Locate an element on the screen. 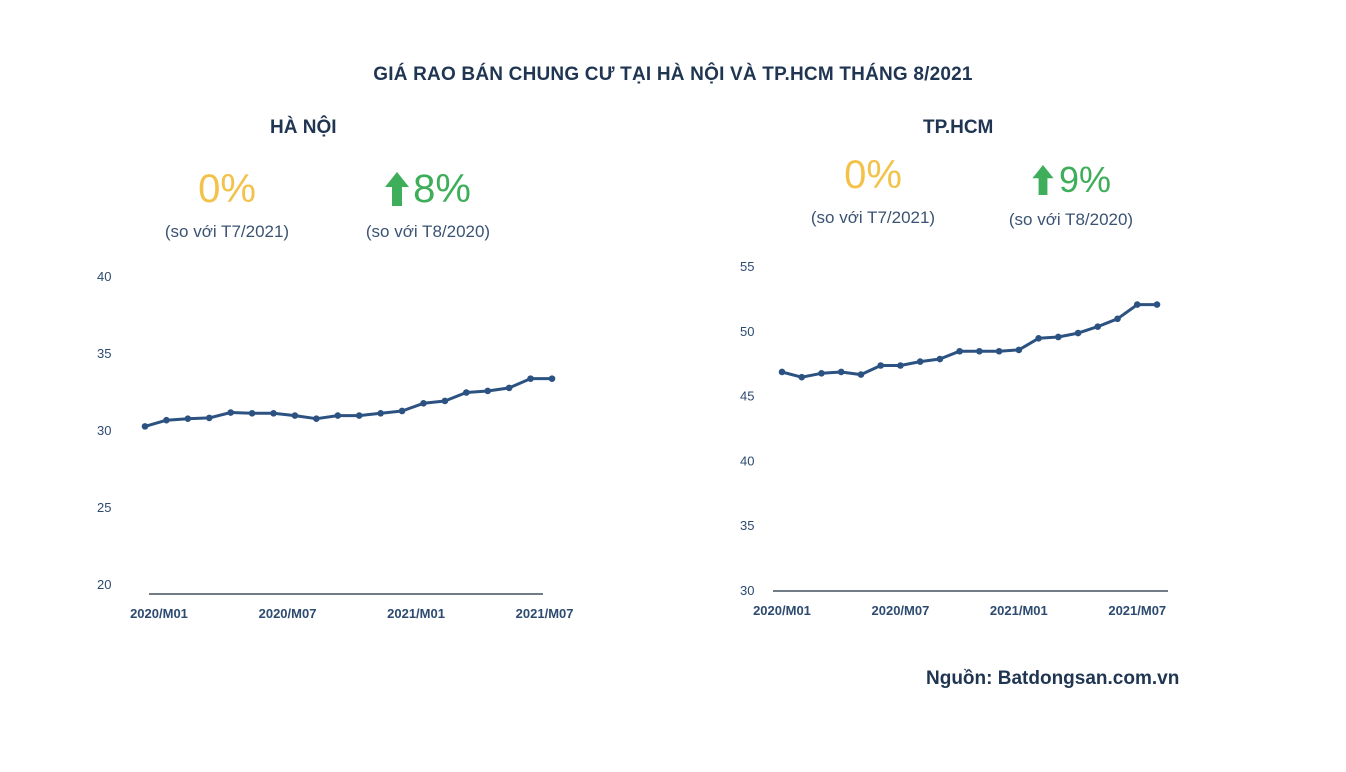  hcm-yoy-value: 9% is located at coordinates (1085, 179).